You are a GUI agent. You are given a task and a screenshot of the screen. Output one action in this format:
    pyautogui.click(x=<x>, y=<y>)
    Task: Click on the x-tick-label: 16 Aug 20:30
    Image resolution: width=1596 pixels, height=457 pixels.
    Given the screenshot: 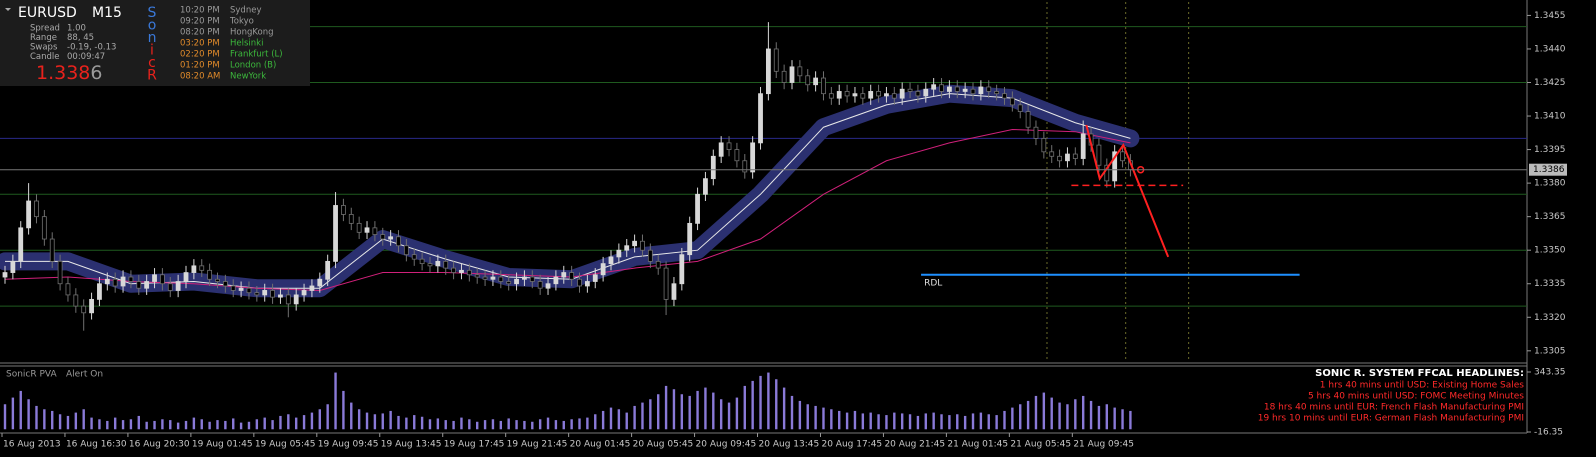 What is the action you would take?
    pyautogui.click(x=159, y=445)
    